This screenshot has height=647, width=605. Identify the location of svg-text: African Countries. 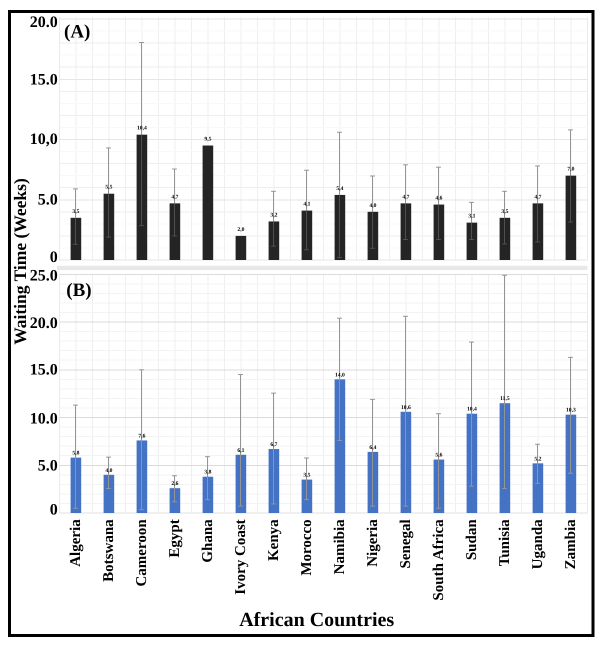
(316, 620).